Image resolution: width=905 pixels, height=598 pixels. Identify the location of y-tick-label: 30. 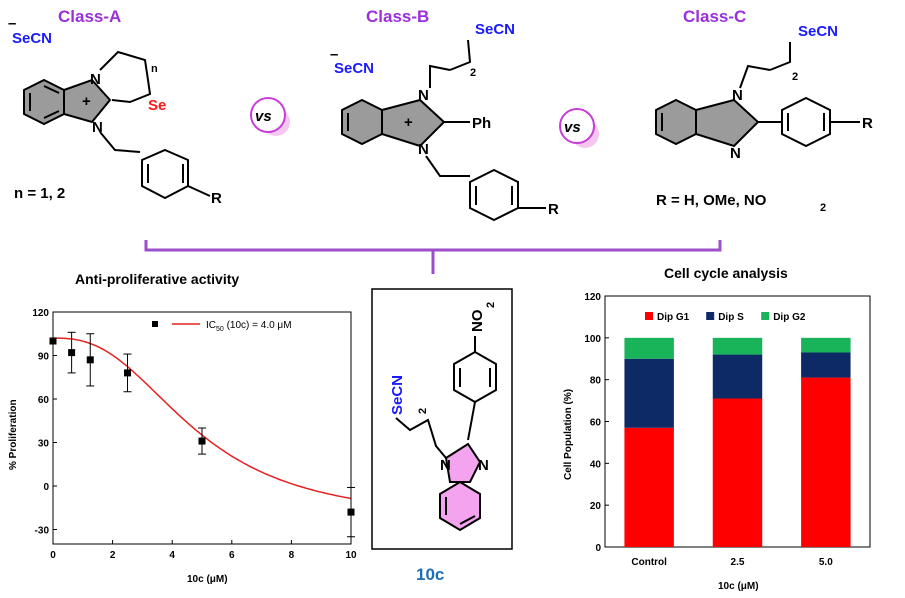
(44, 444).